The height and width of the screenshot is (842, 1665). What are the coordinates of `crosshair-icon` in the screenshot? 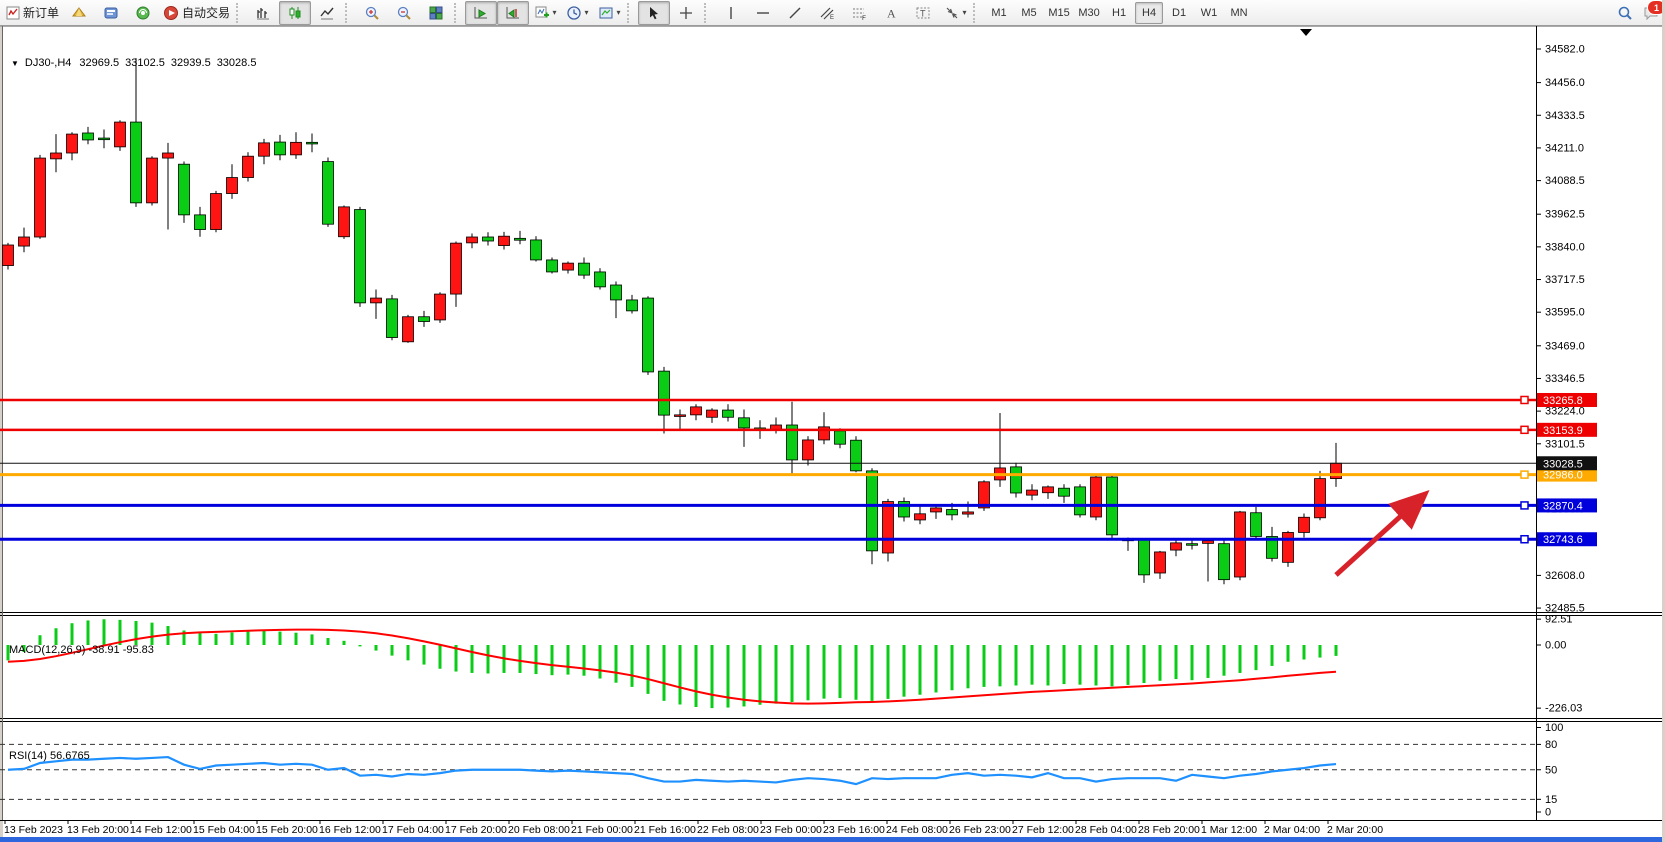 It's located at (686, 12).